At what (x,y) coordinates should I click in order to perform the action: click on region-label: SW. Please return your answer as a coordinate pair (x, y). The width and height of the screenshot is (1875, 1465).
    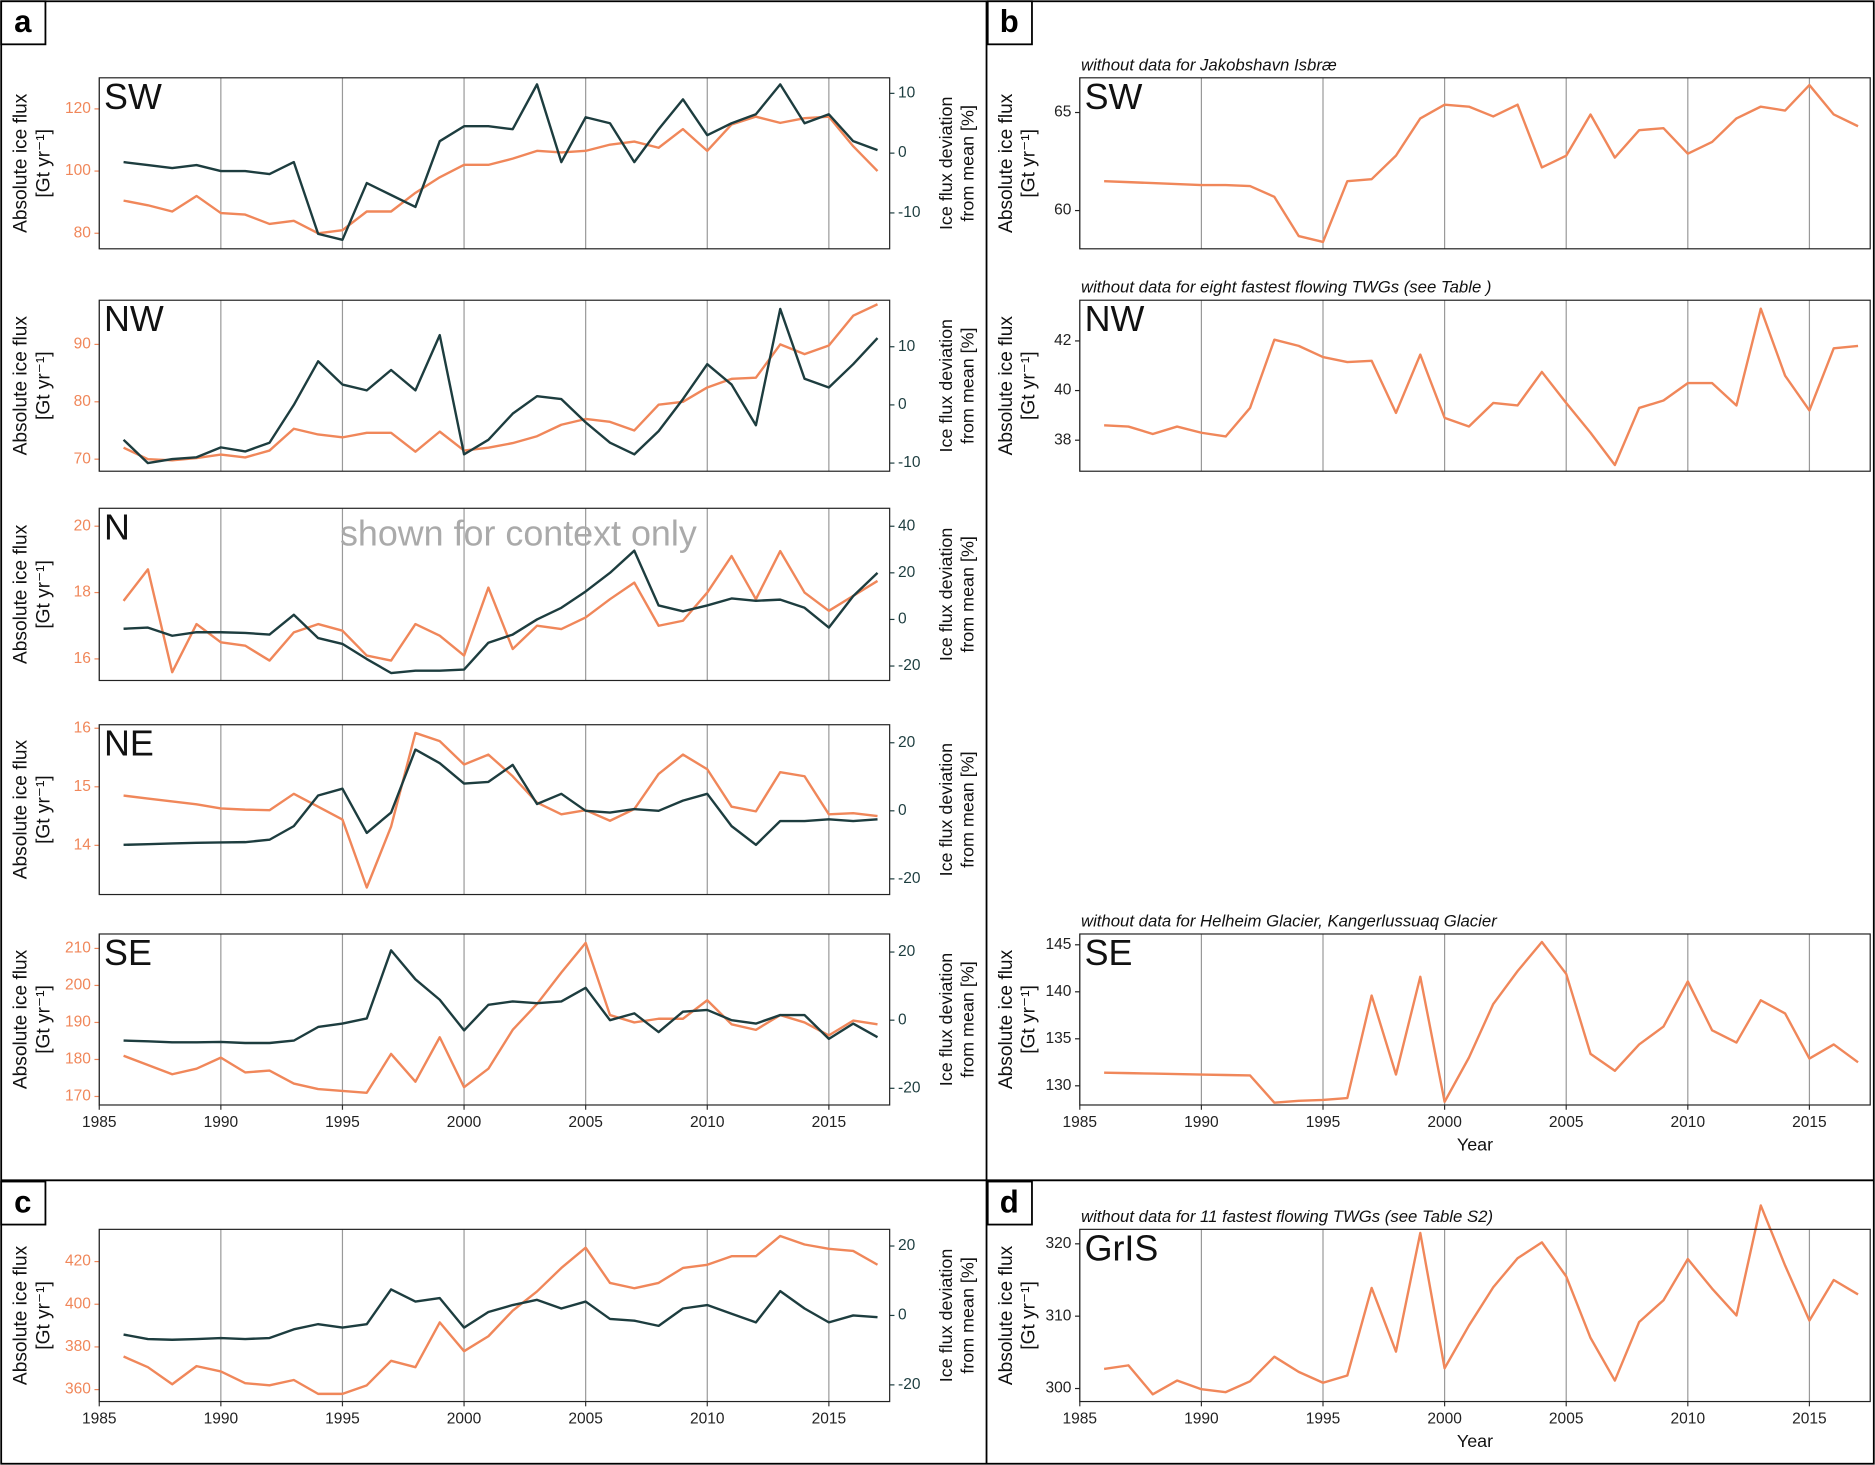
    Looking at the image, I should click on (133, 97).